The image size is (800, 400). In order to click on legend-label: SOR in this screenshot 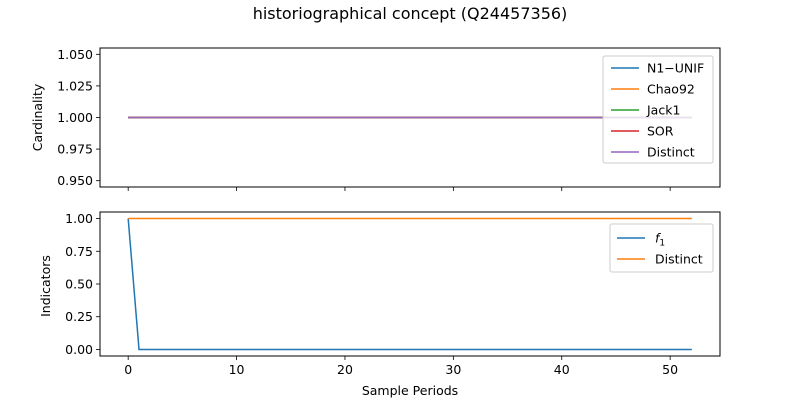, I will do `click(660, 131)`.